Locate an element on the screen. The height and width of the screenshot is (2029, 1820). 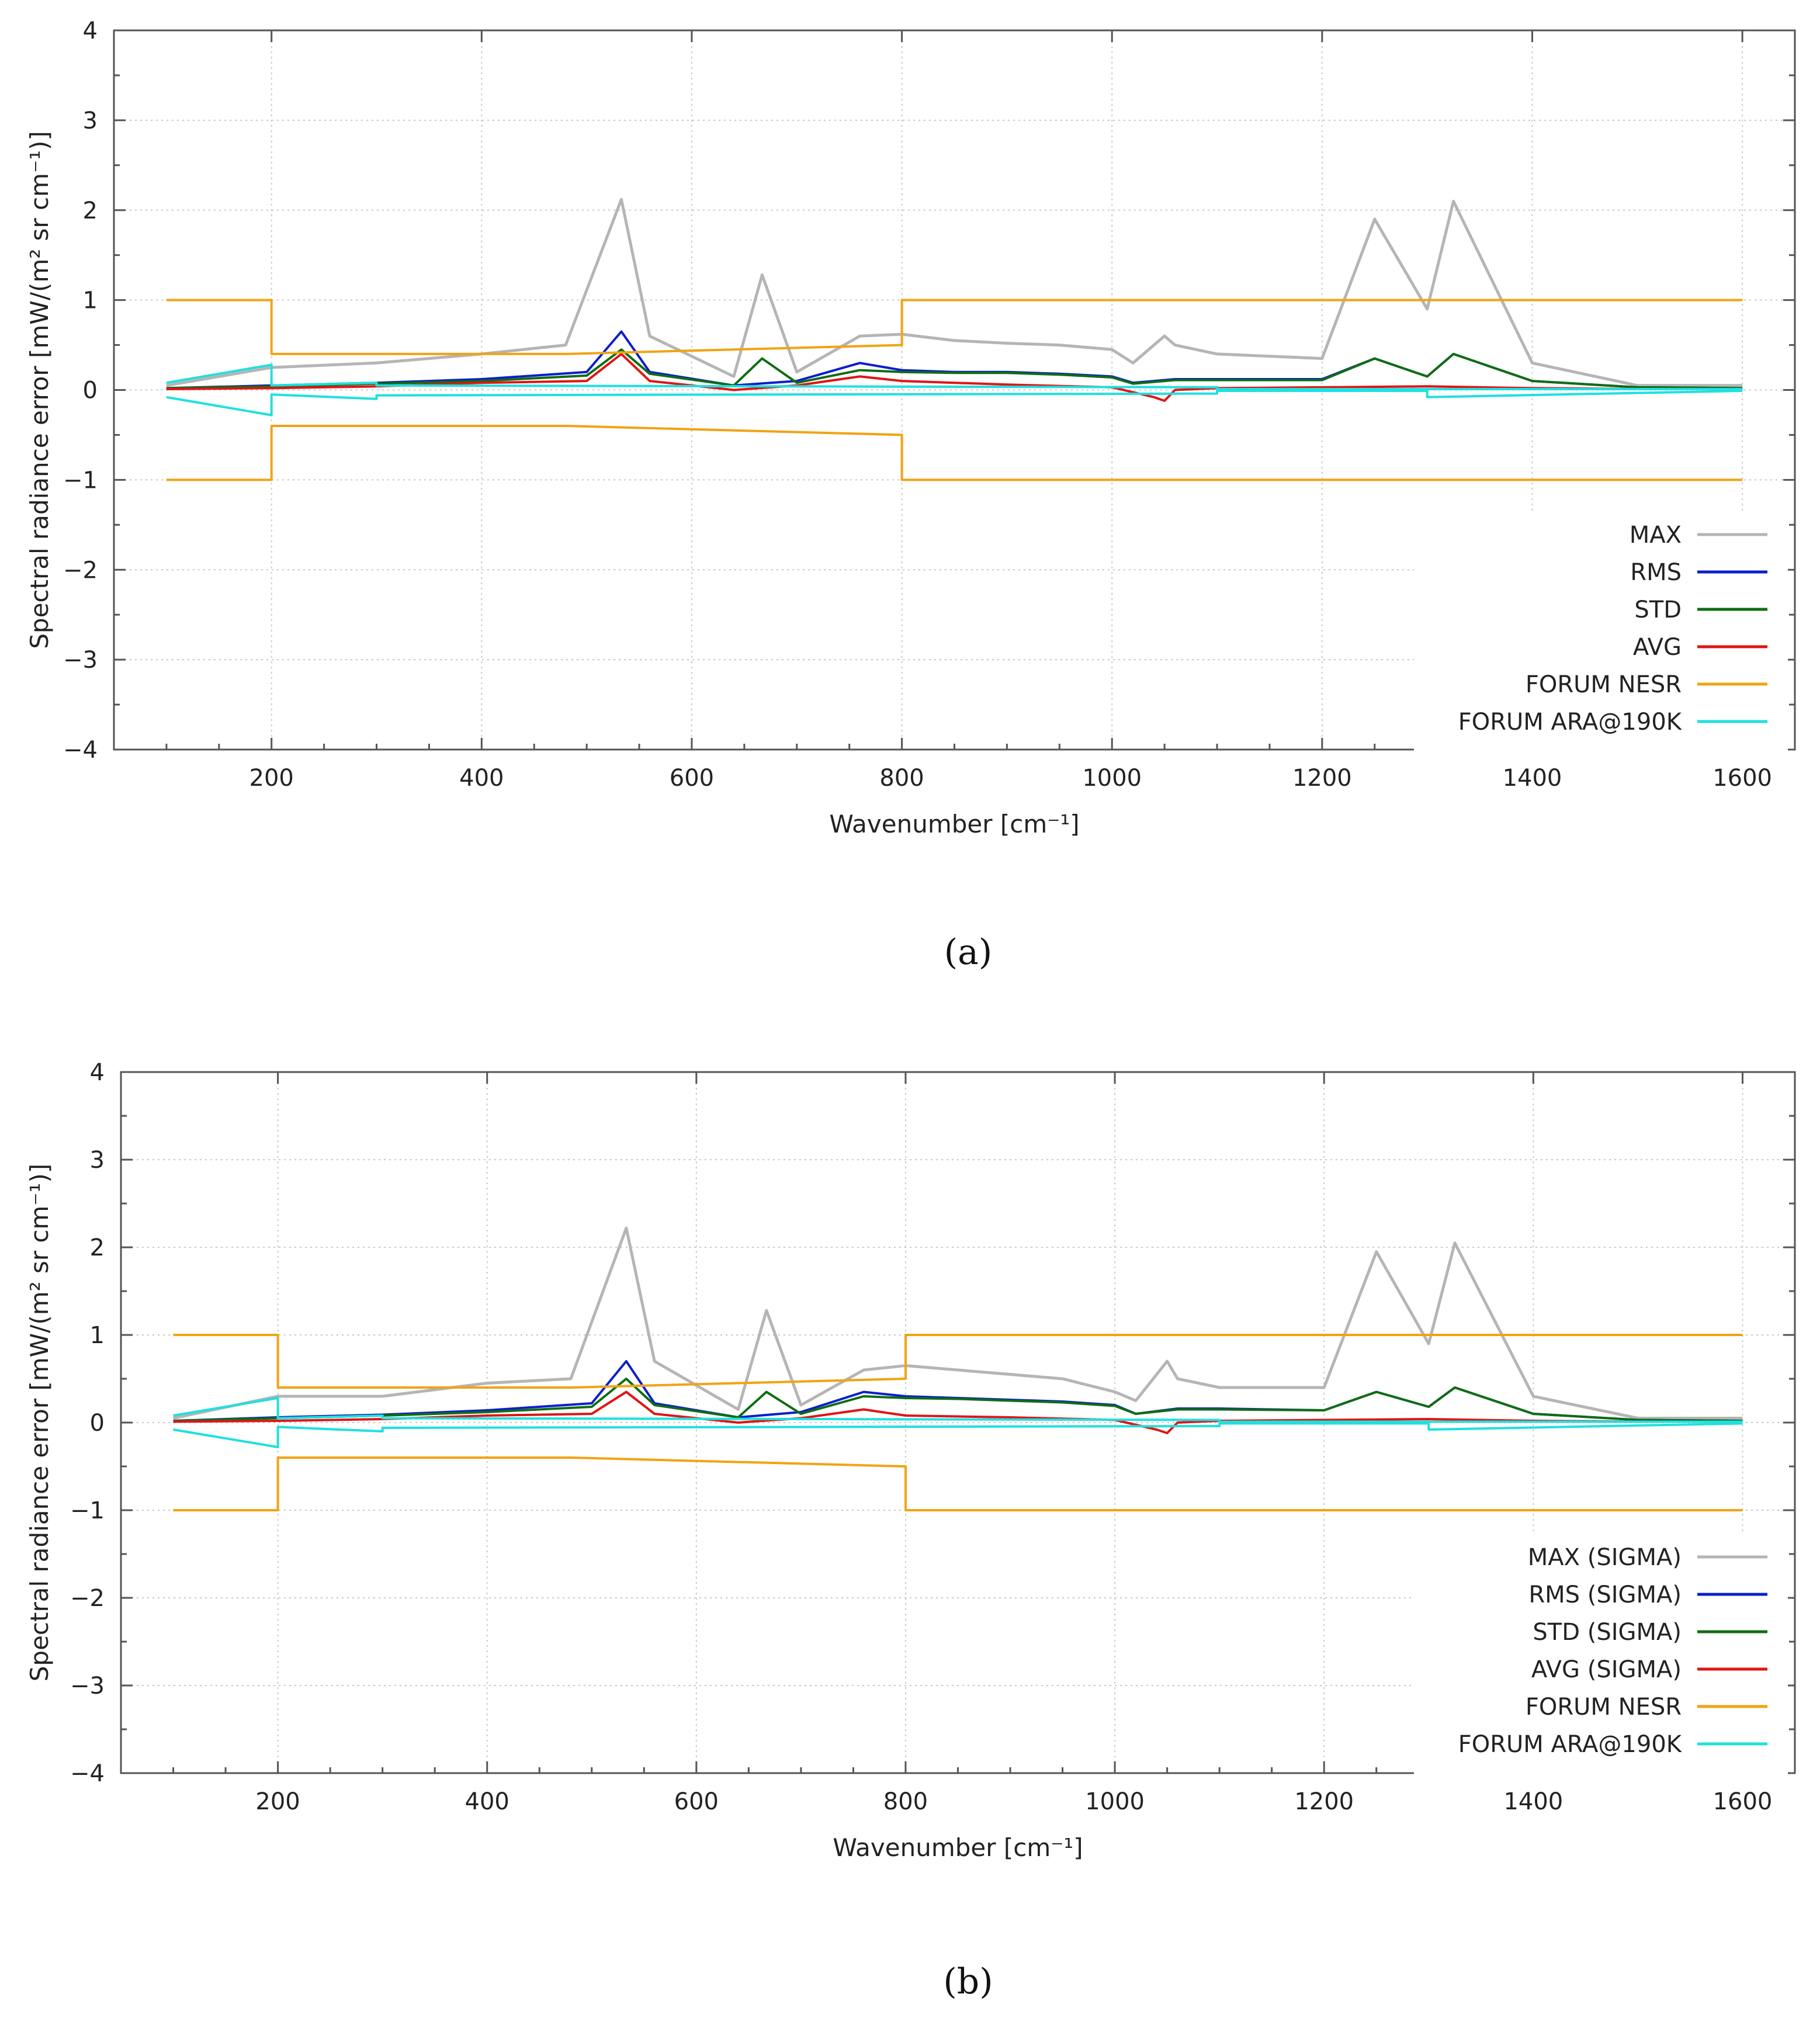
legend-label-1: RMS is located at coordinates (1656, 572).